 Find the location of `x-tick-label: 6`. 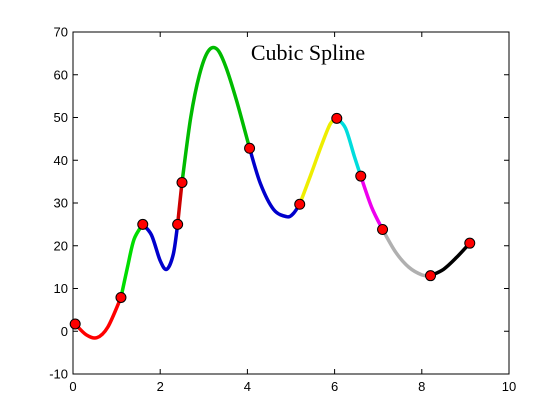

x-tick-label: 6 is located at coordinates (334, 386).